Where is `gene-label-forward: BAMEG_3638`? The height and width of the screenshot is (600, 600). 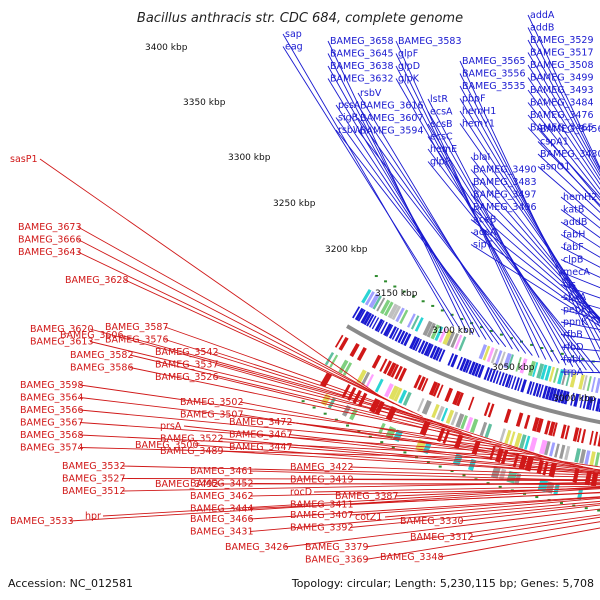
gene-label-forward: BAMEG_3638 is located at coordinates (362, 66).